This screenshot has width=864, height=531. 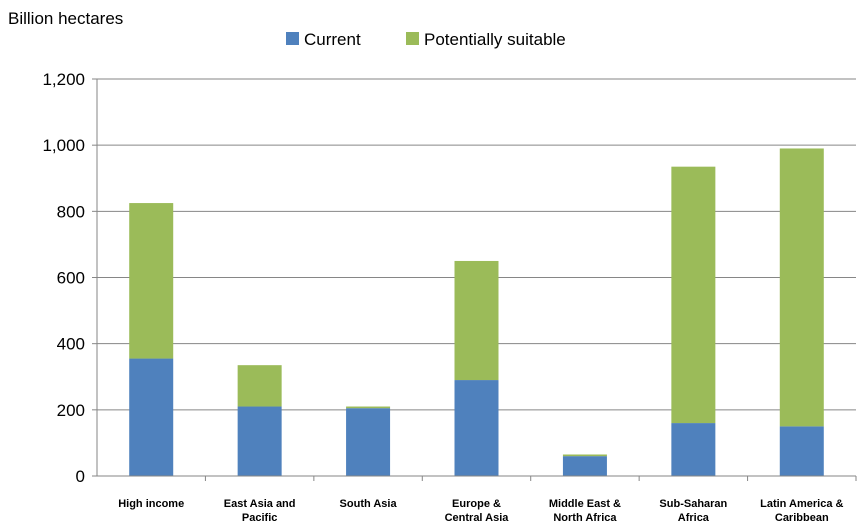 I want to click on y-tick-label: 800, so click(x=71, y=211).